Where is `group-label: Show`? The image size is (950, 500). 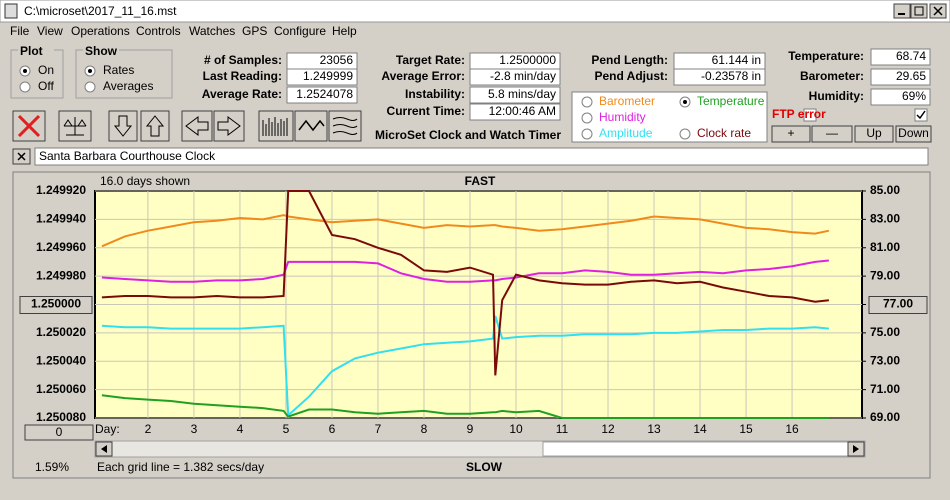
group-label: Show is located at coordinates (101, 51).